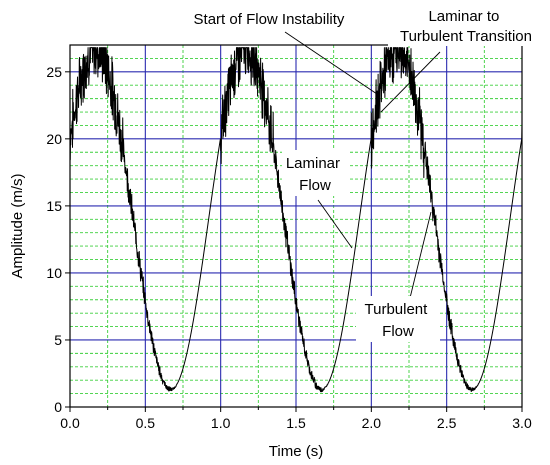 The height and width of the screenshot is (465, 550). I want to click on annotation-bg-laminar-flow, so click(315, 173).